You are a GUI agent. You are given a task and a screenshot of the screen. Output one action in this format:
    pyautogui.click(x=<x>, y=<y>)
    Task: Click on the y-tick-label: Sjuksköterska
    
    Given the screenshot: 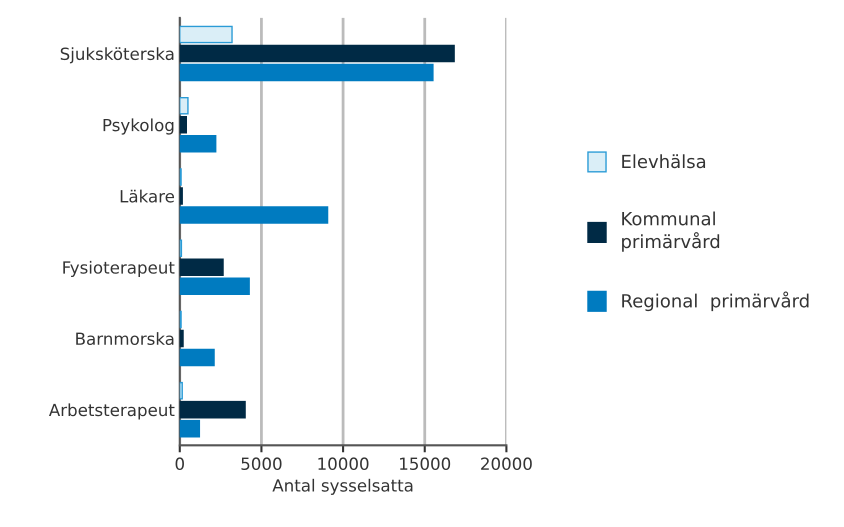 What is the action you would take?
    pyautogui.click(x=117, y=55)
    